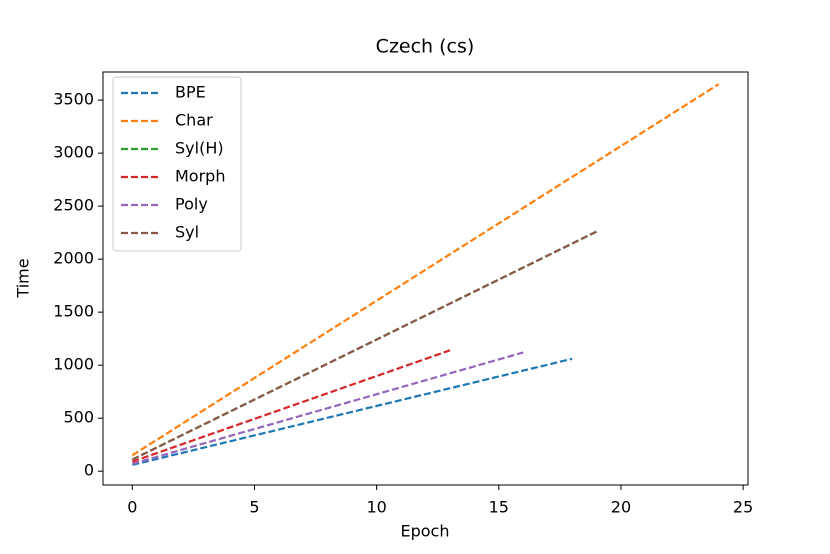 The width and height of the screenshot is (830, 554). I want to click on x-tick-label: 25, so click(743, 507).